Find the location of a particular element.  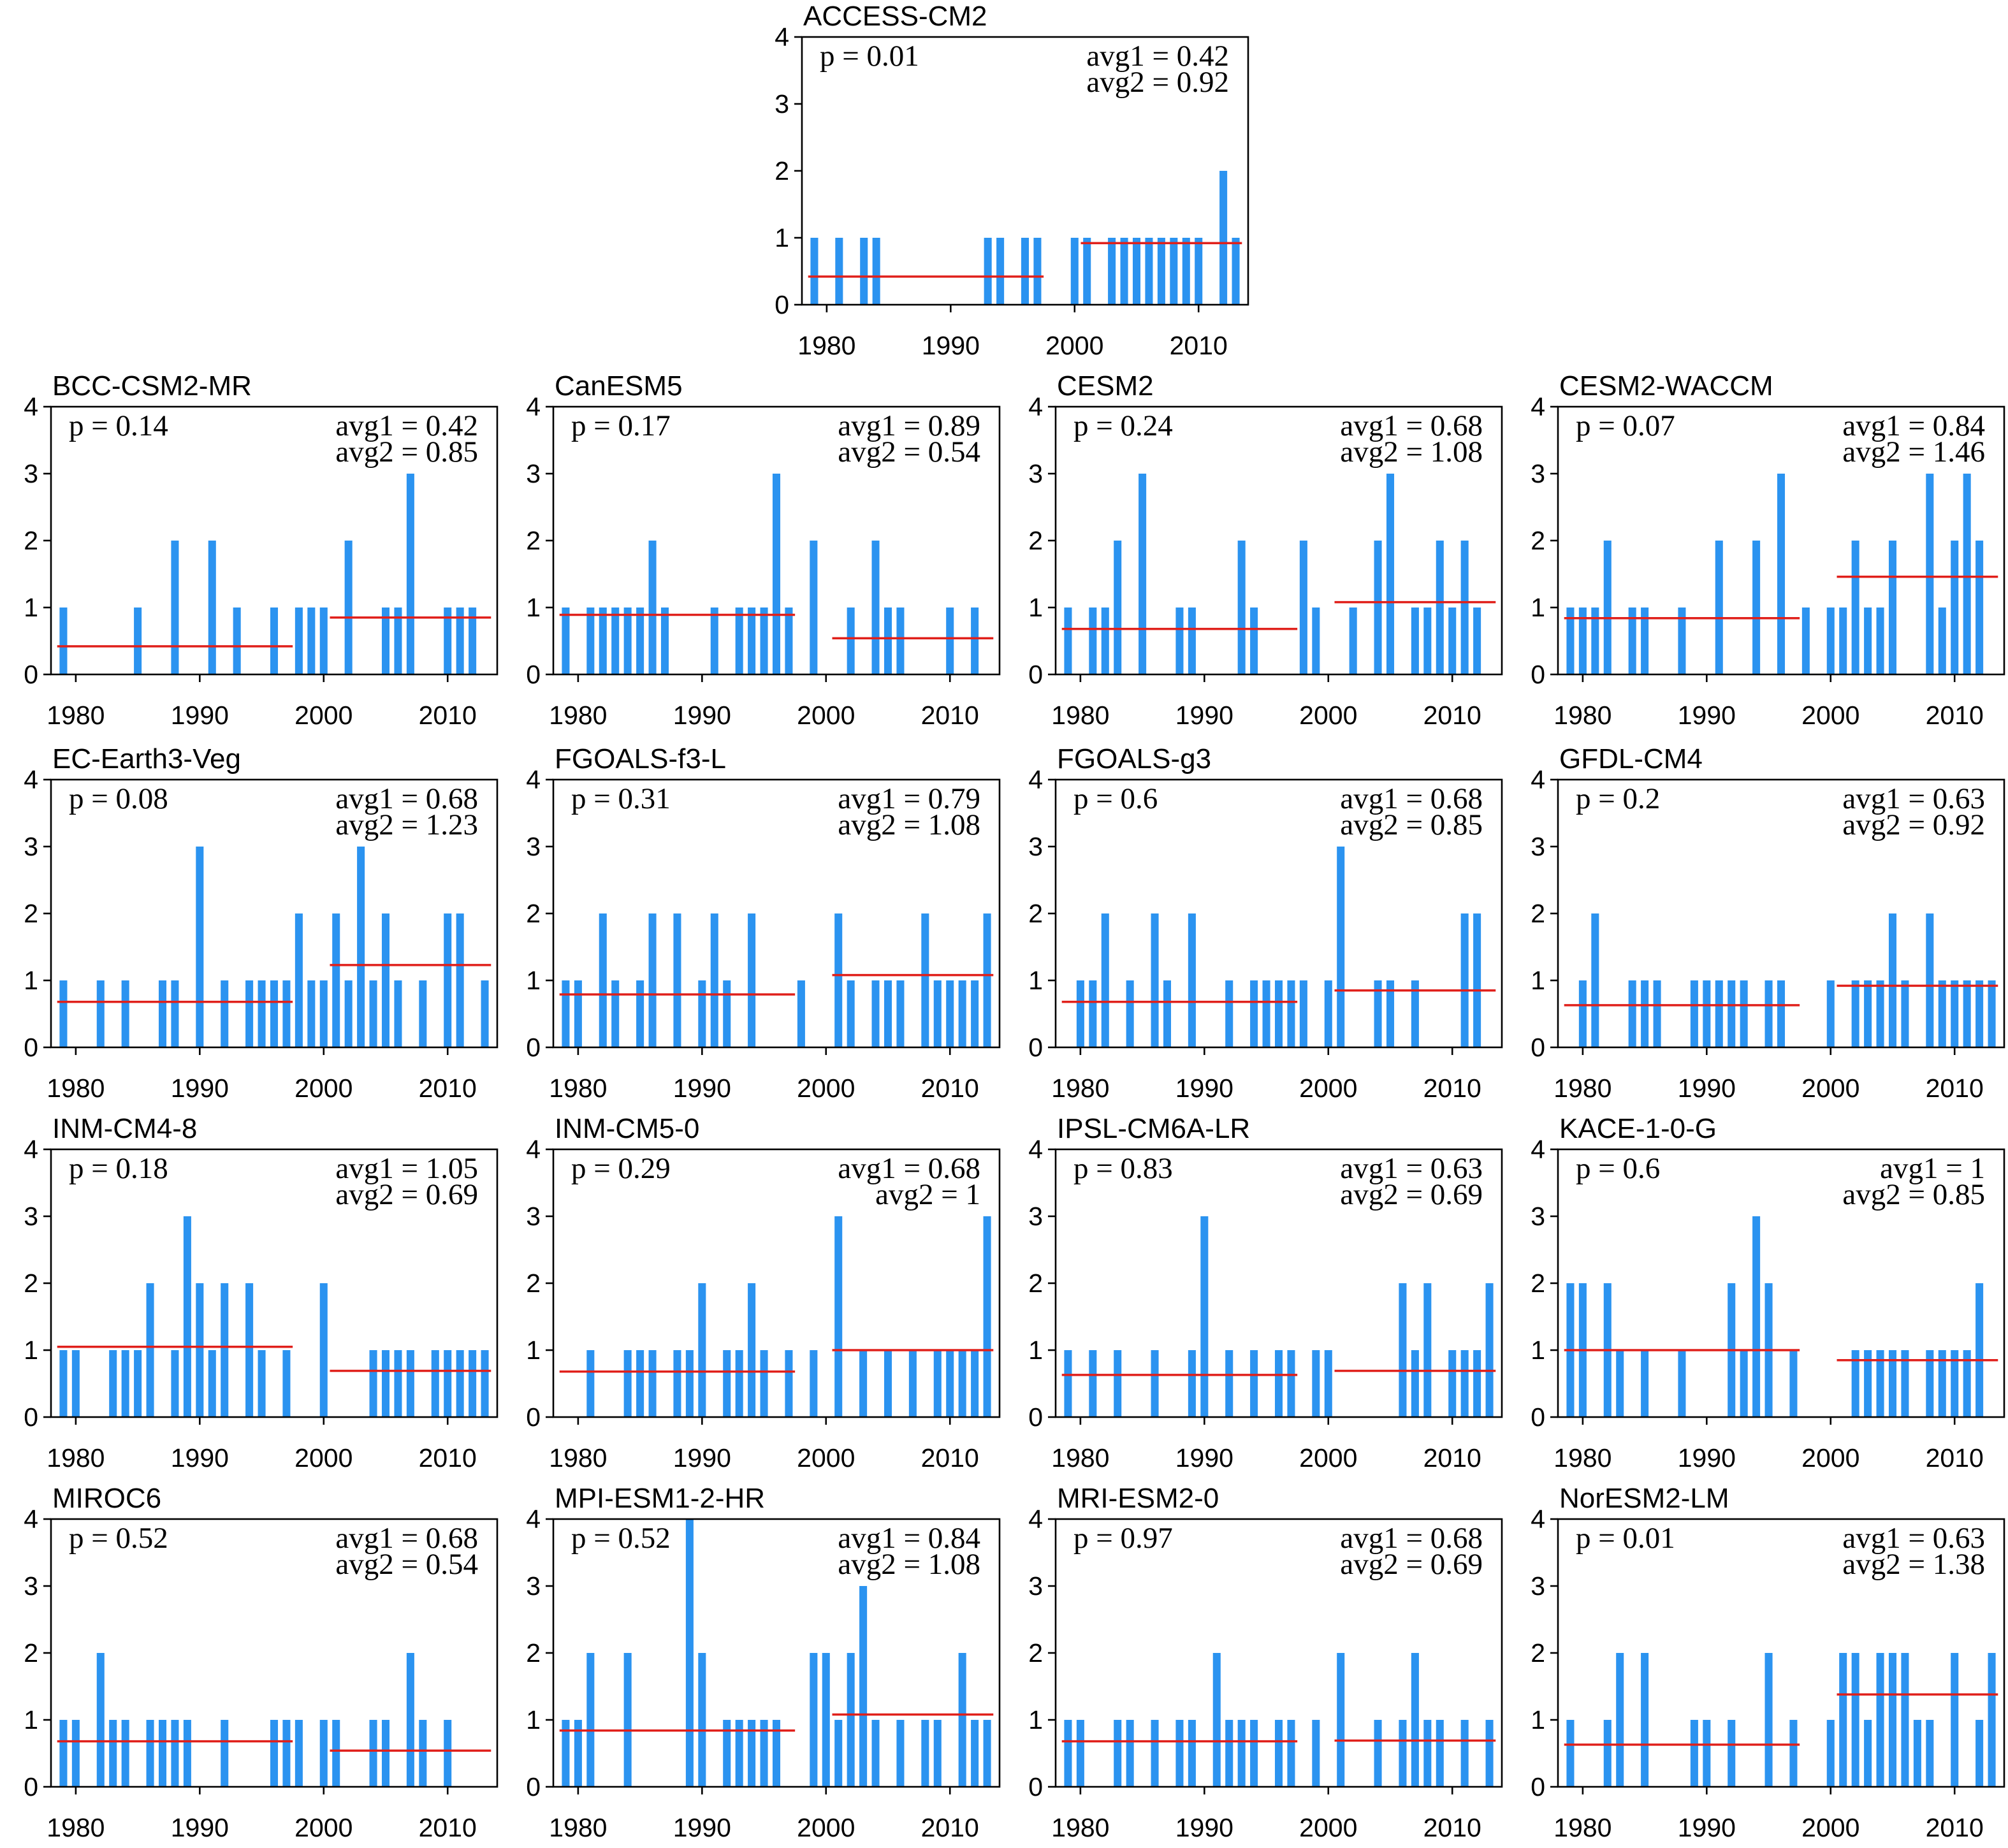

avg2-label: avg2 = 0.54 is located at coordinates (407, 1564).